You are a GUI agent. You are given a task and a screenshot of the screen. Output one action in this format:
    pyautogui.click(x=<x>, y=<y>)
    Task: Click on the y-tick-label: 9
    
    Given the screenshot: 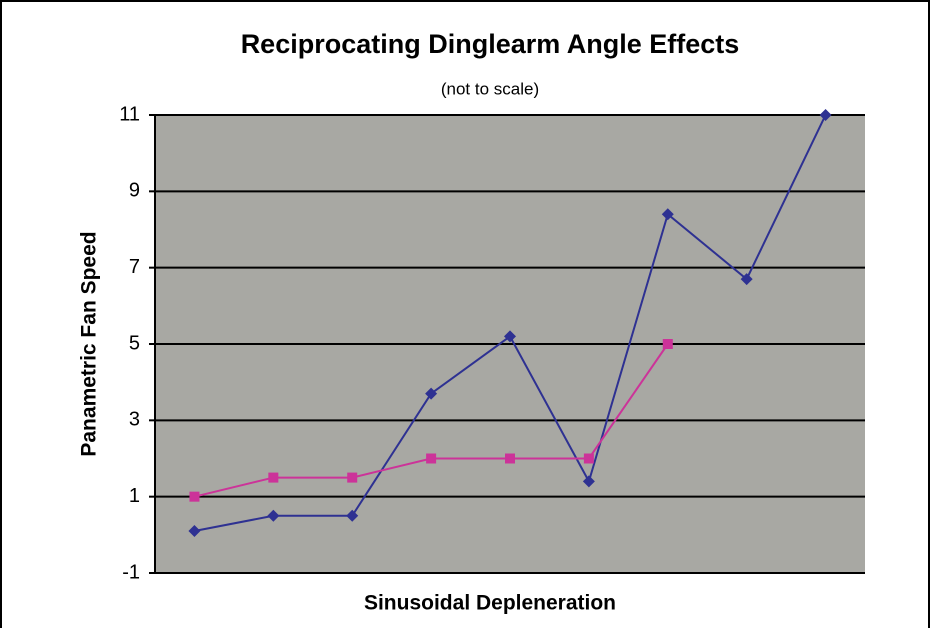 What is the action you would take?
    pyautogui.click(x=134, y=191)
    